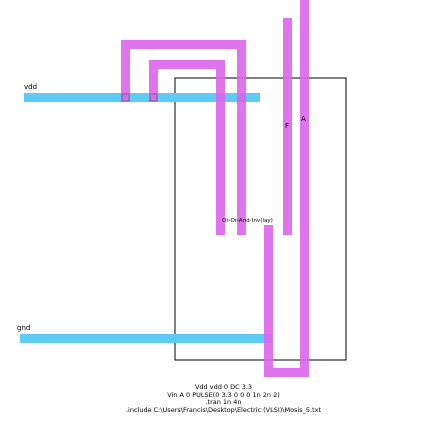  I want to click on gnd-rail, so click(146, 338).